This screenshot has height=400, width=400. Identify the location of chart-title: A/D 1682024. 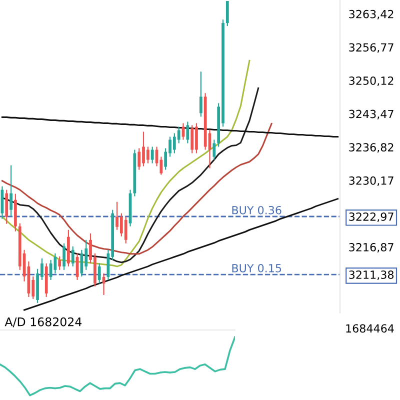
(43, 322).